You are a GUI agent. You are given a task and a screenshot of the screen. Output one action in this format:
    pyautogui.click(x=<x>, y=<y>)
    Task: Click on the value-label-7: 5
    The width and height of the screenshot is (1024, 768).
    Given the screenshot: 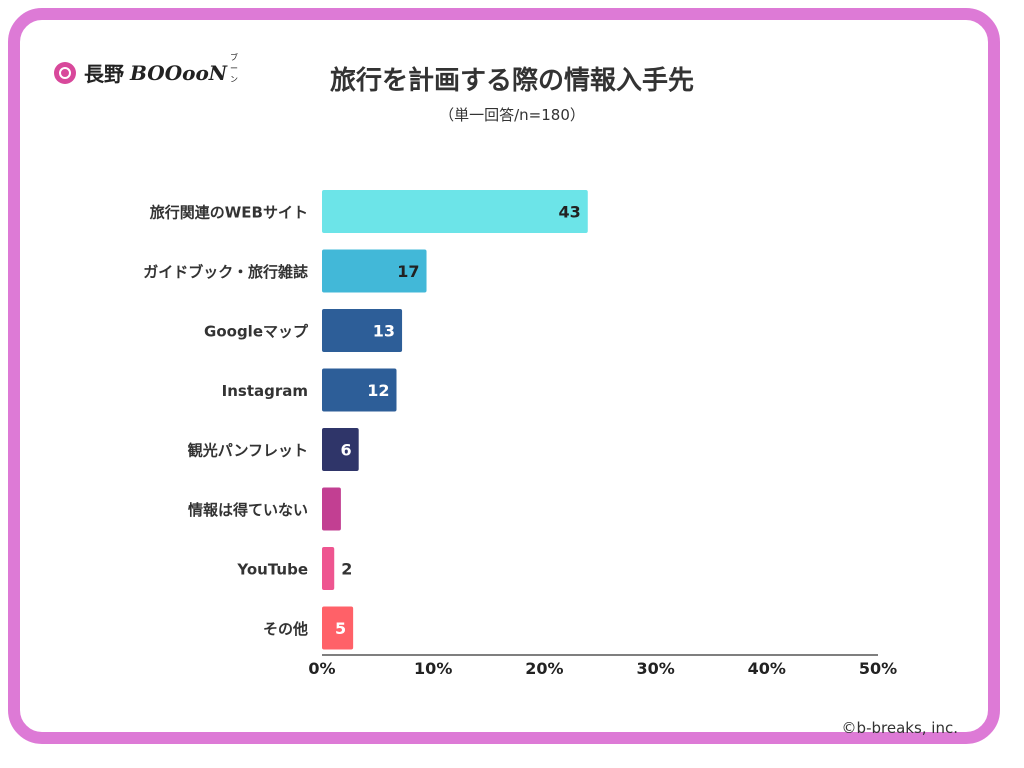 What is the action you would take?
    pyautogui.click(x=340, y=628)
    